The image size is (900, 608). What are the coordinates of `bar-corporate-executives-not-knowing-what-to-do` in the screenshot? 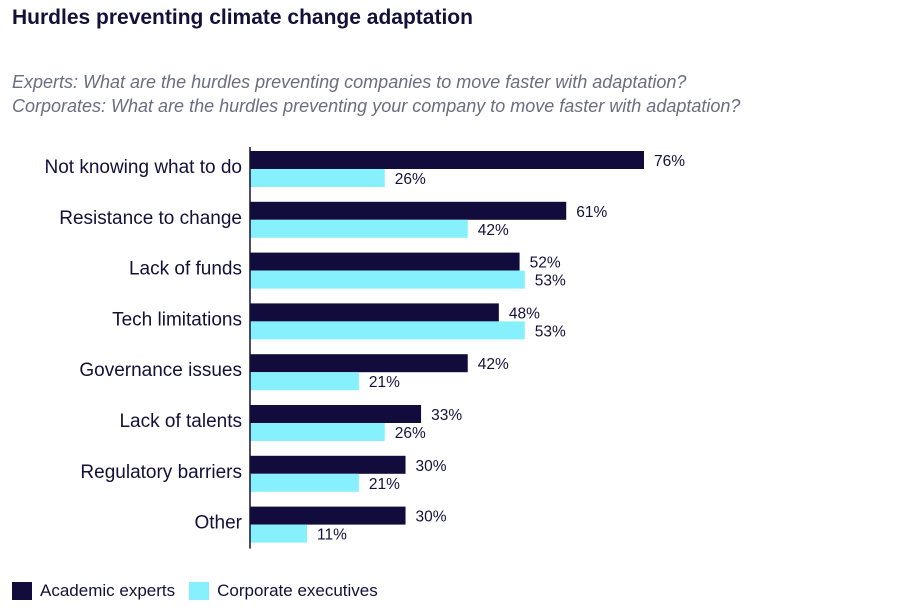 It's located at (317, 178).